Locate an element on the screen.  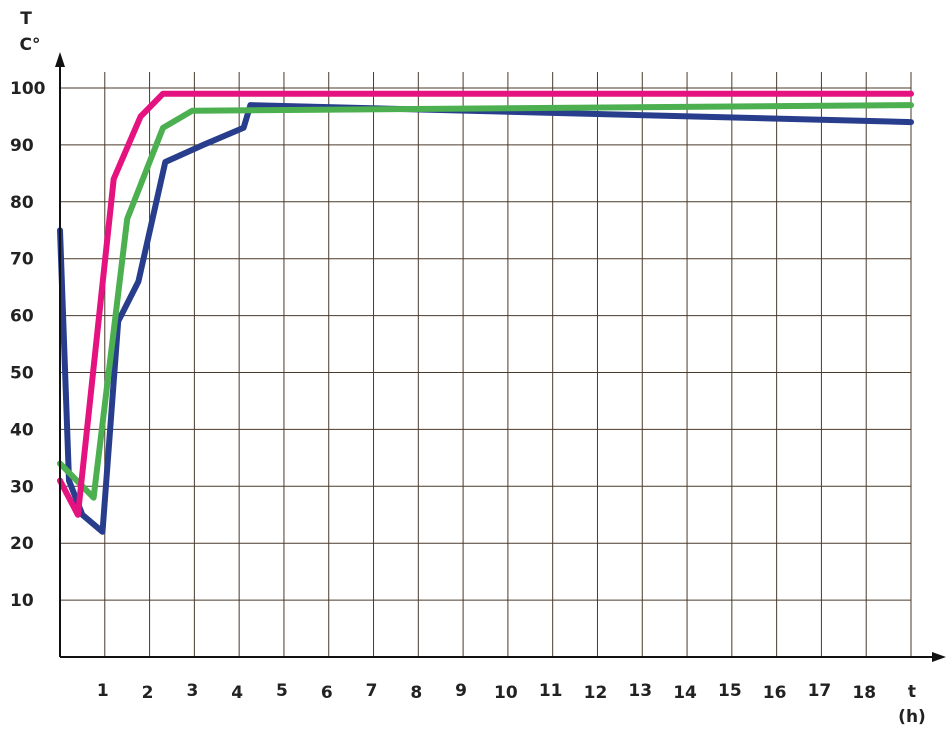
x-tick-label: 11 is located at coordinates (551, 691).